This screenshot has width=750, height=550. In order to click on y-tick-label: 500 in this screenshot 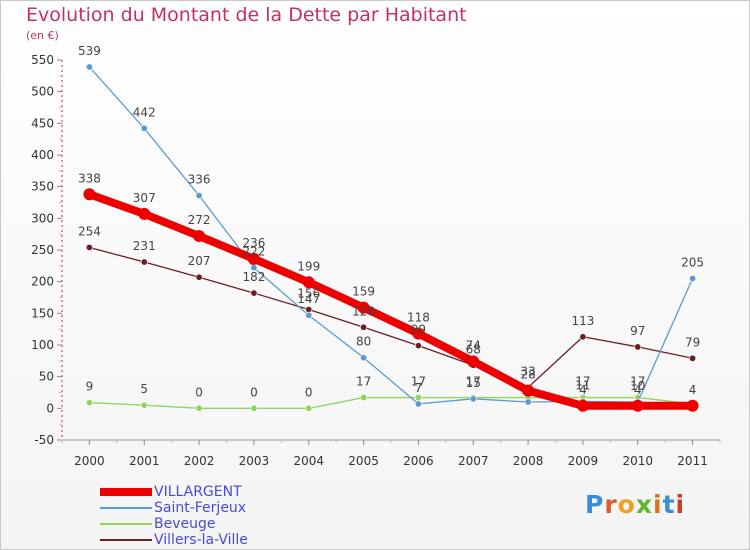, I will do `click(42, 92)`.